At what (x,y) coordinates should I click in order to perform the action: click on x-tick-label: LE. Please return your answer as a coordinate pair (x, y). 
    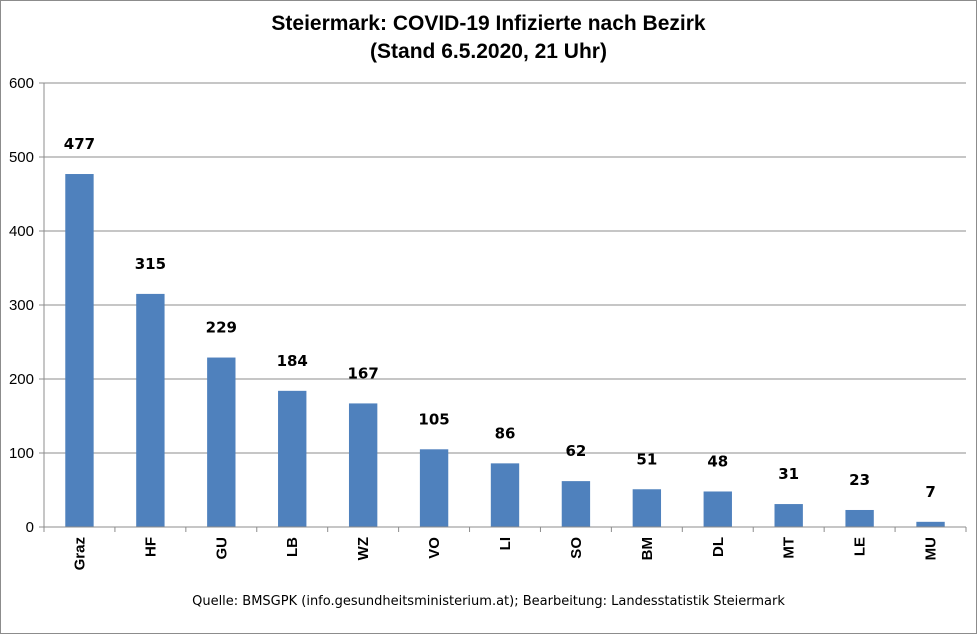
    Looking at the image, I should click on (860, 546).